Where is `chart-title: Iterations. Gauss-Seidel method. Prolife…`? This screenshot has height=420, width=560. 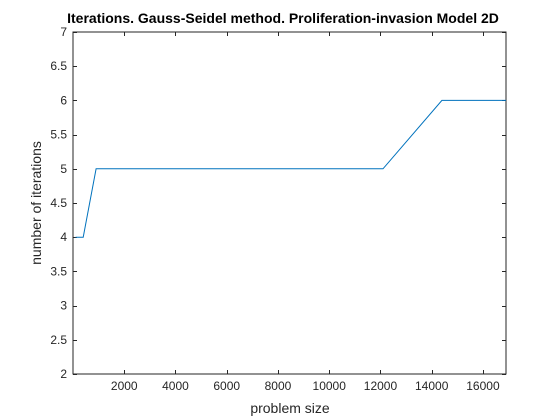 chart-title: Iterations. Gauss-Seidel method. Prolife… is located at coordinates (283, 18).